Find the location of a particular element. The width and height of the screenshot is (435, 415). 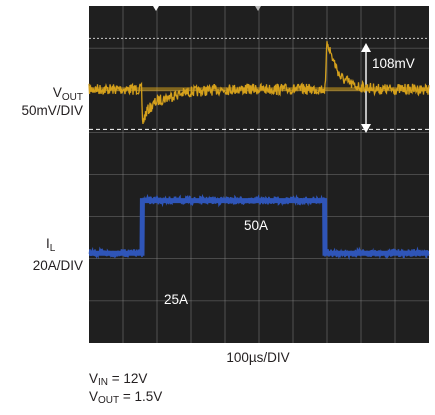

il-channel-label: IL is located at coordinates (51, 245).